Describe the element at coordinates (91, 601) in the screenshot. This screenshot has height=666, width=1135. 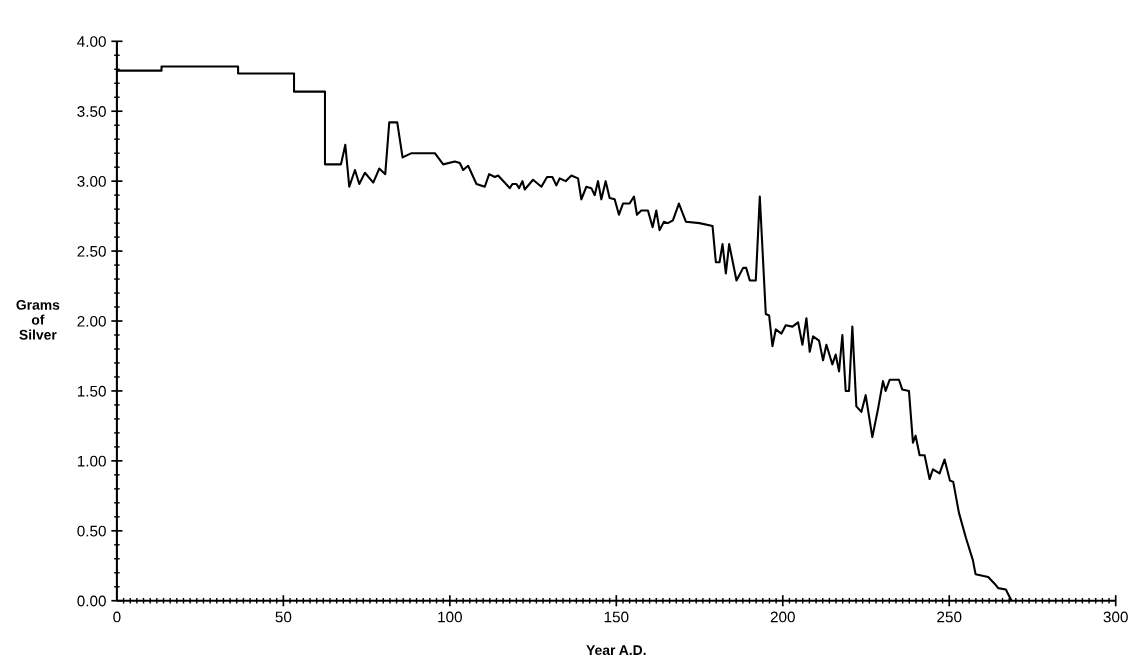
I see `y-tick-label: 0.00` at that location.